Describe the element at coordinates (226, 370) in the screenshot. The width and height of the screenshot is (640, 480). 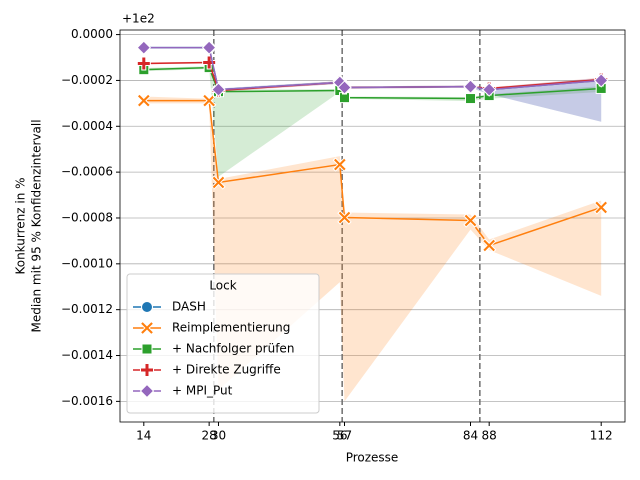
I see `legend-label: + Direkte Zugriffe` at that location.